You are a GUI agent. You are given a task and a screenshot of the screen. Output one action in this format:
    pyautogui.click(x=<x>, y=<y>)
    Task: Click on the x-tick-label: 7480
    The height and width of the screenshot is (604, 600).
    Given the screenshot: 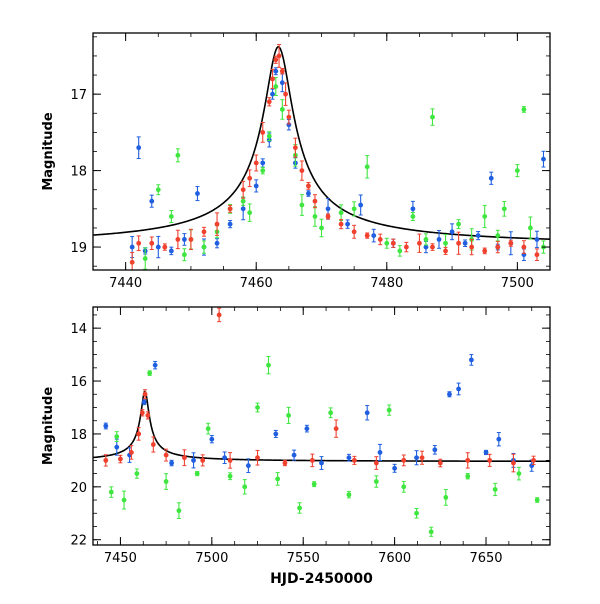 What is the action you would take?
    pyautogui.click(x=386, y=283)
    